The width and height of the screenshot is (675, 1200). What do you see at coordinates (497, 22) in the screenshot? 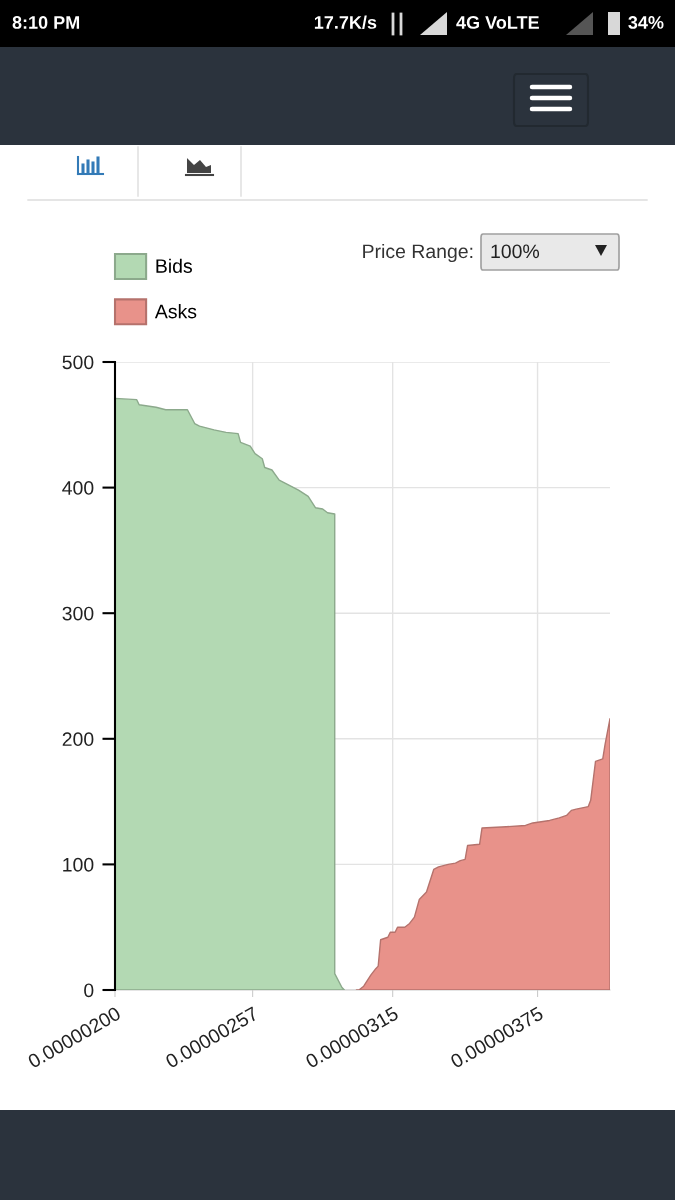
I see `text: 4G VoLTE` at bounding box center [497, 22].